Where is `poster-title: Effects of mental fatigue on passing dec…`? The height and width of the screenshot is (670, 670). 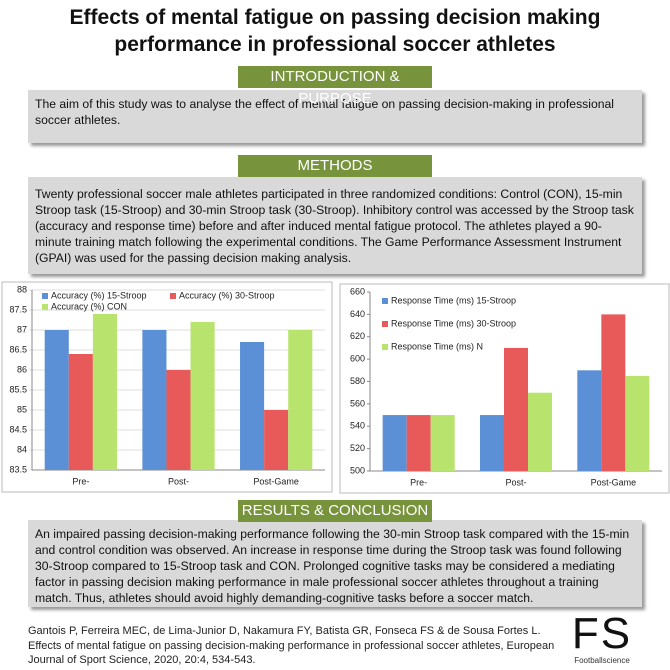
poster-title: Effects of mental fatigue on passing dec… is located at coordinates (335, 31).